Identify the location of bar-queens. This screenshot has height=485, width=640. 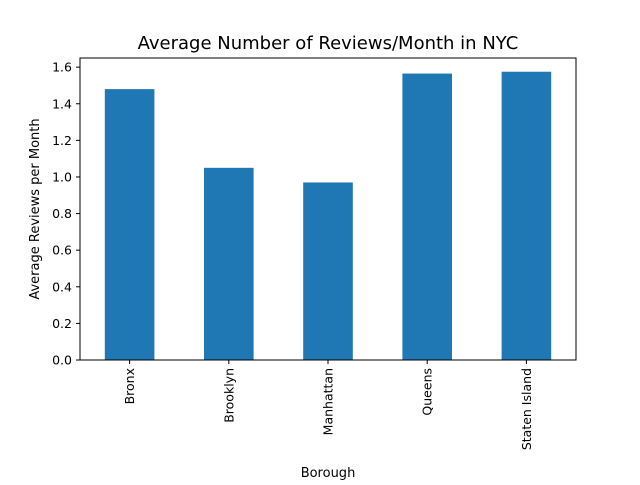
(427, 216).